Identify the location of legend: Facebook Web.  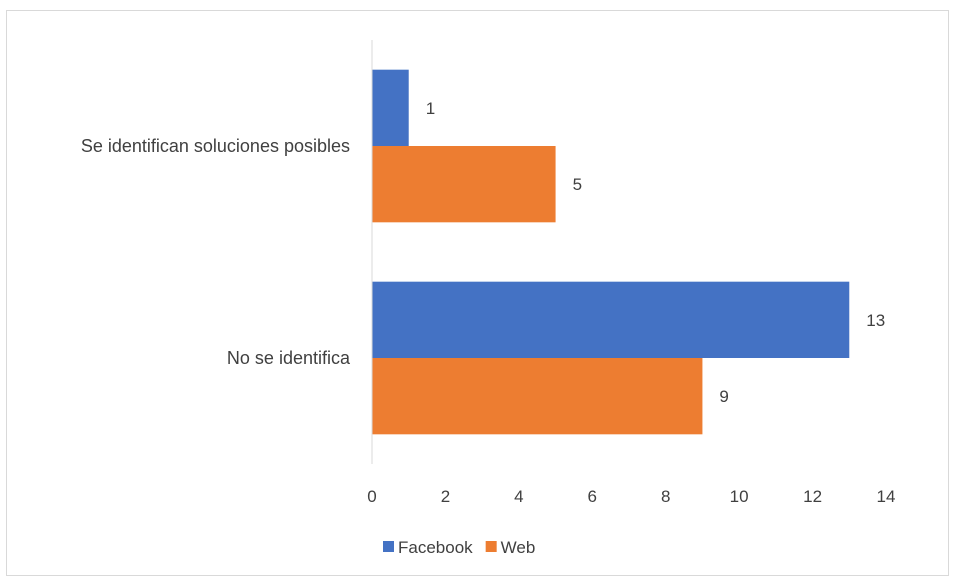
(459, 547).